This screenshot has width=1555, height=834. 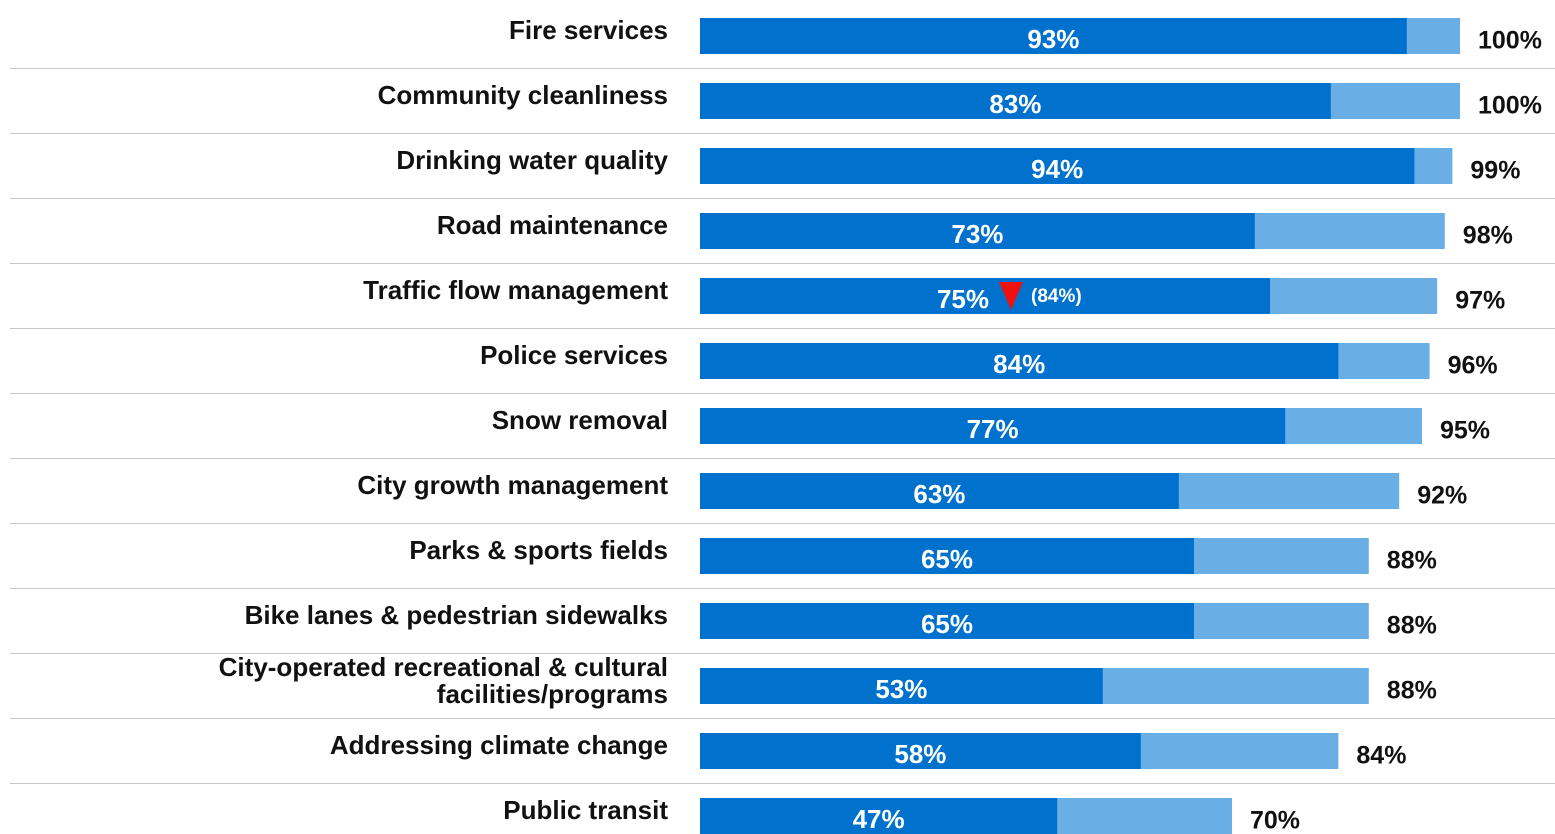 What do you see at coordinates (538, 550) in the screenshot?
I see `category-label: Parks & sports fields` at bounding box center [538, 550].